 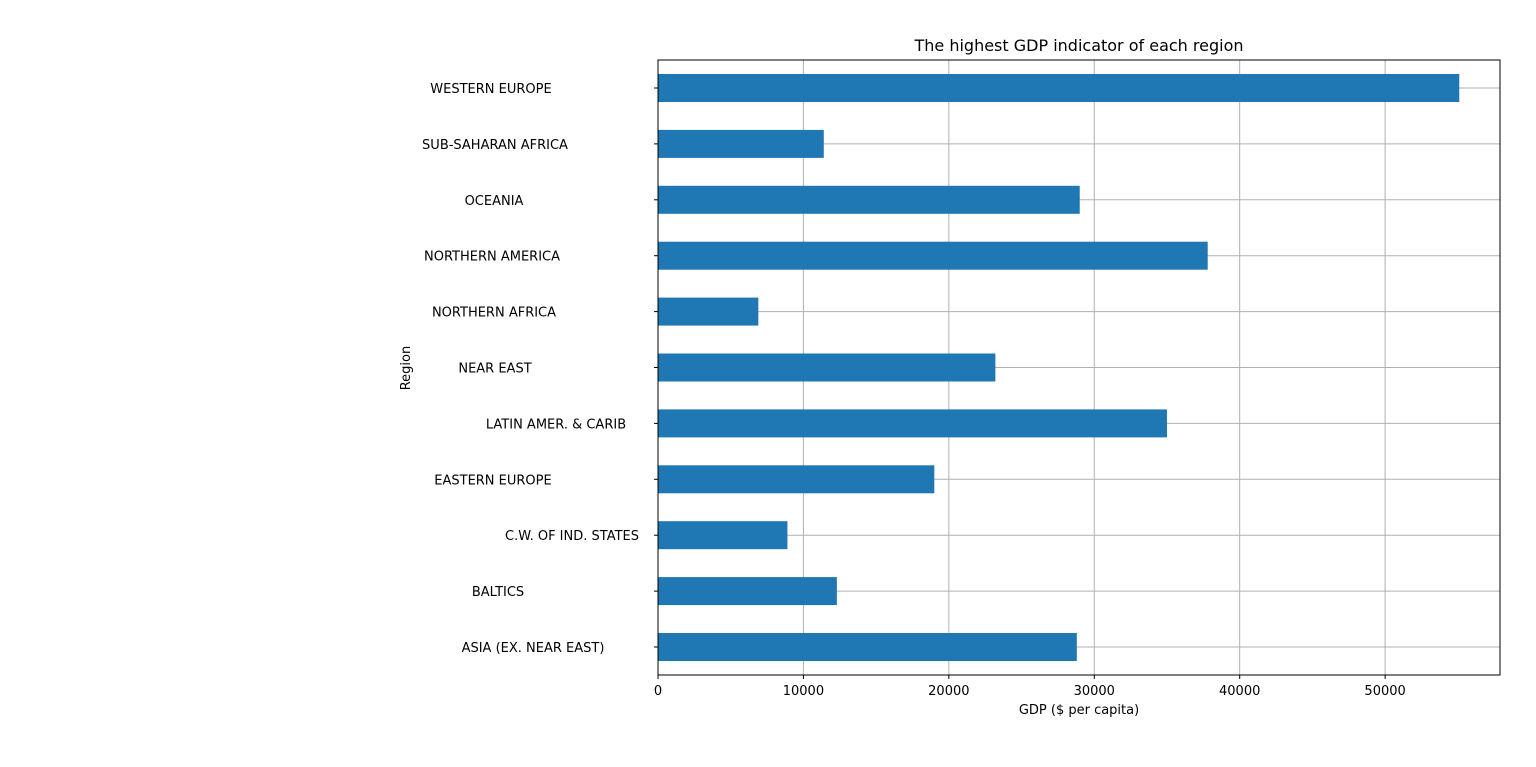 What do you see at coordinates (494, 313) in the screenshot?
I see `y-tick-label: NORTHERN AFRICA` at bounding box center [494, 313].